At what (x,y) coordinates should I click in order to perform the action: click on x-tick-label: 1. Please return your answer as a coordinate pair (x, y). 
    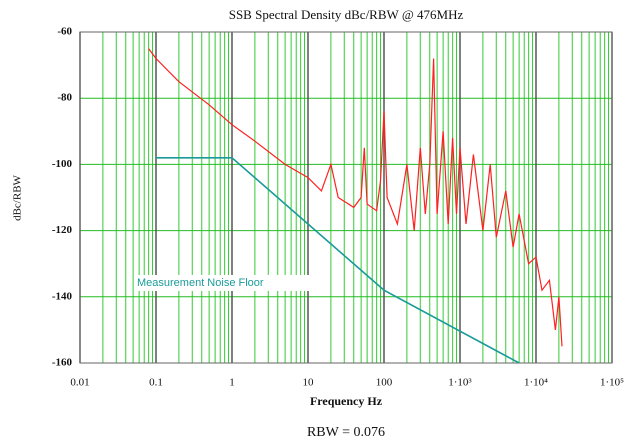
    Looking at the image, I should click on (232, 383).